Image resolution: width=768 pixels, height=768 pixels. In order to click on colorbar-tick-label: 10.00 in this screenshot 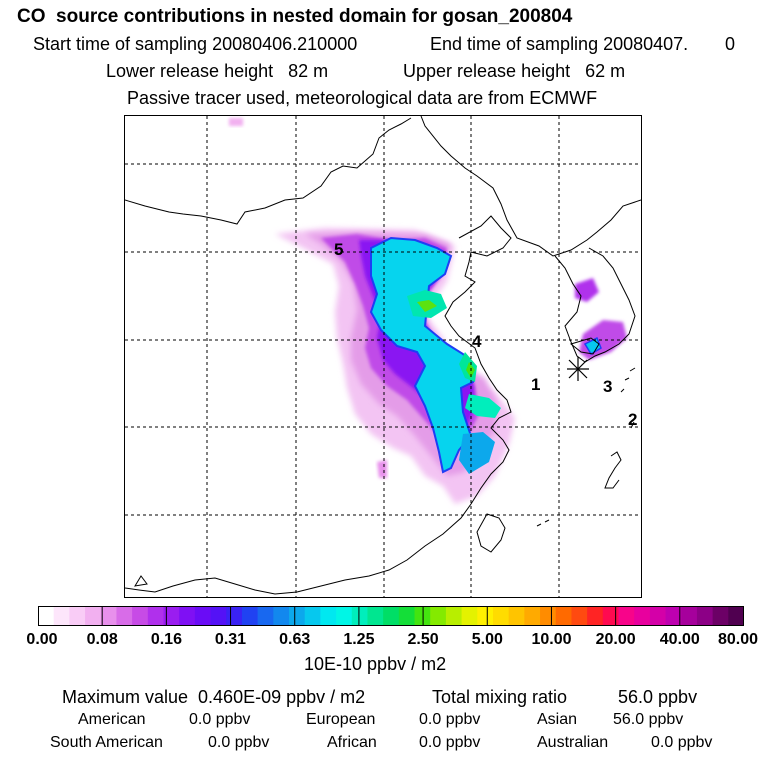, I will do `click(551, 639)`.